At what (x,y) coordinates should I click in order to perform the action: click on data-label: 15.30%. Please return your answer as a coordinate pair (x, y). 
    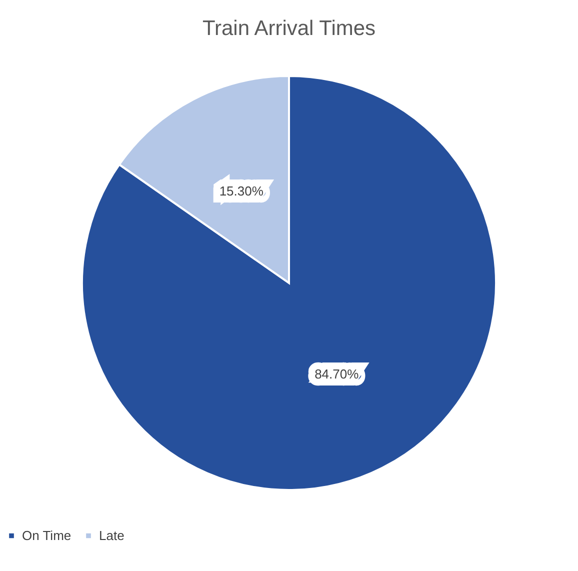
    Looking at the image, I should click on (241, 191).